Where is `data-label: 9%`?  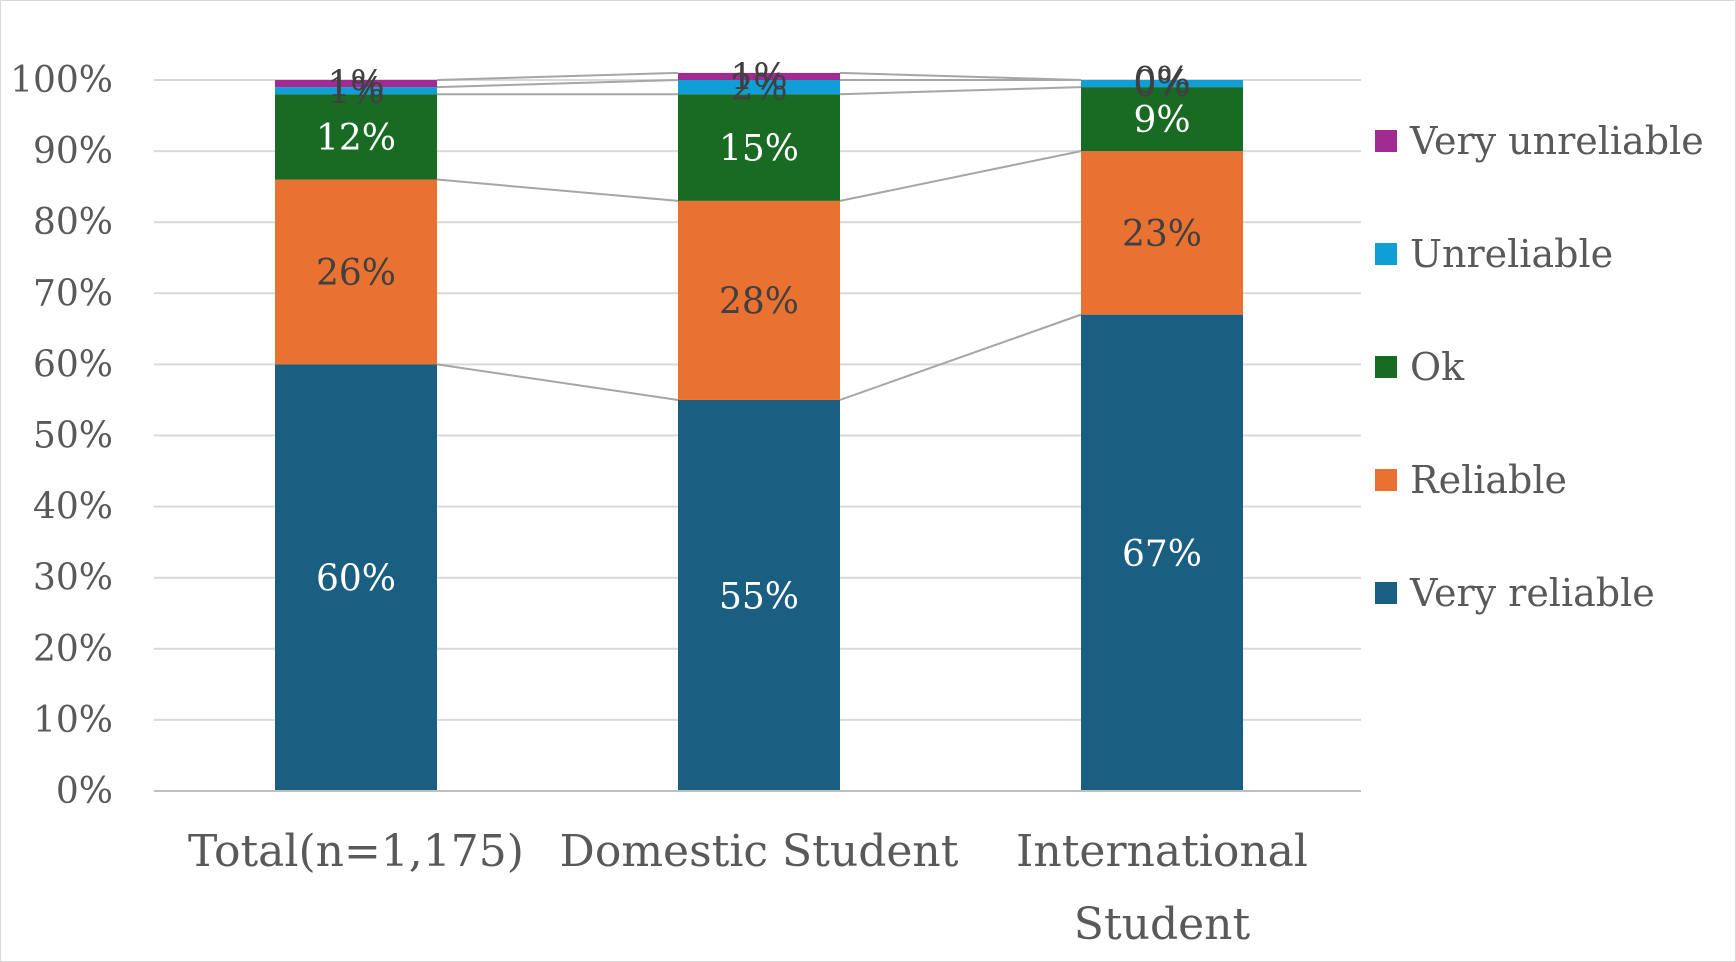 data-label: 9% is located at coordinates (1161, 120).